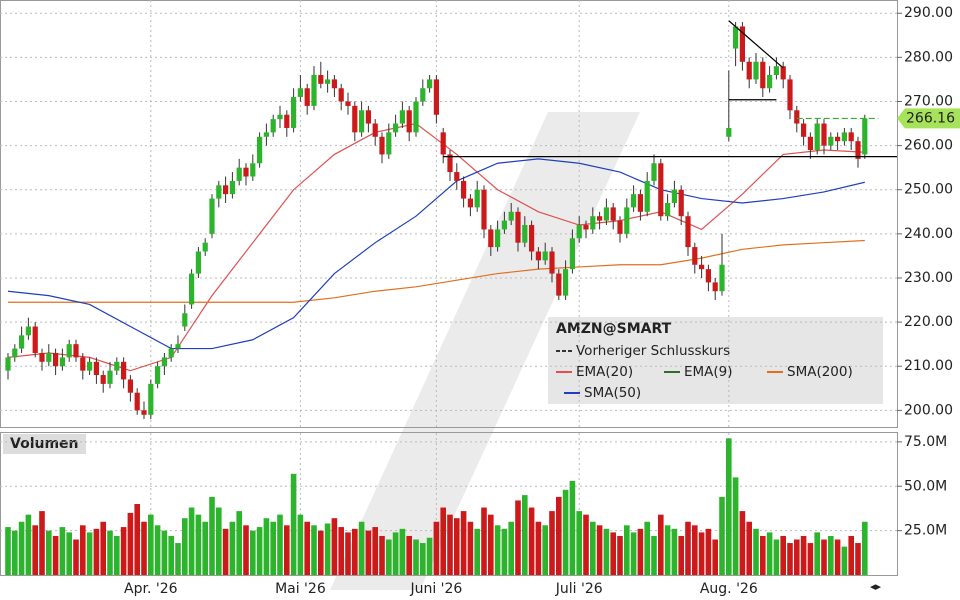 The image size is (960, 600). What do you see at coordinates (708, 372) in the screenshot?
I see `legend-label: EMA(9)` at bounding box center [708, 372].